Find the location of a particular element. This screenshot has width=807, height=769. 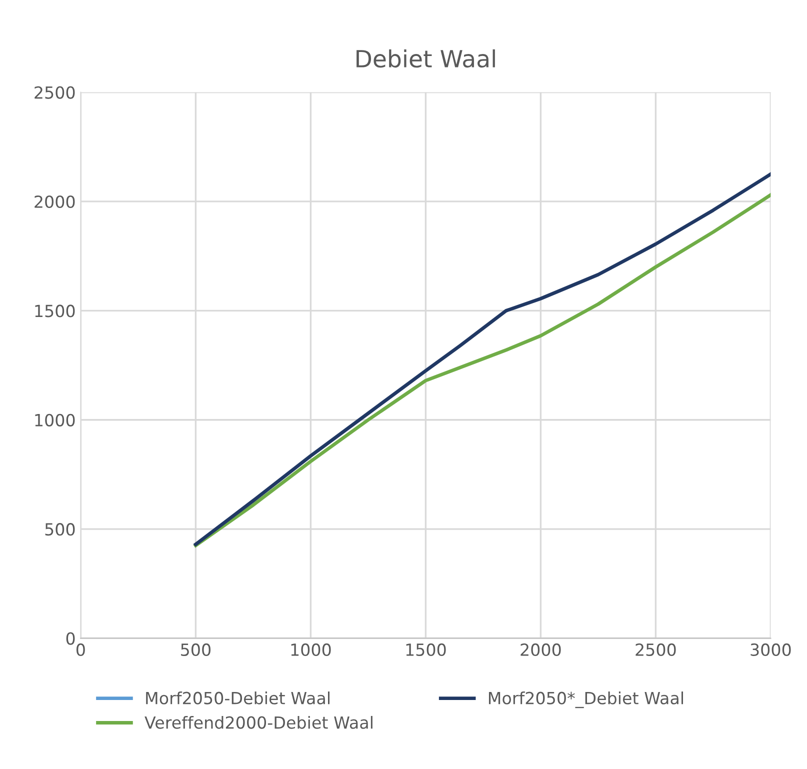

x-tick-label: 2500 is located at coordinates (656, 649).